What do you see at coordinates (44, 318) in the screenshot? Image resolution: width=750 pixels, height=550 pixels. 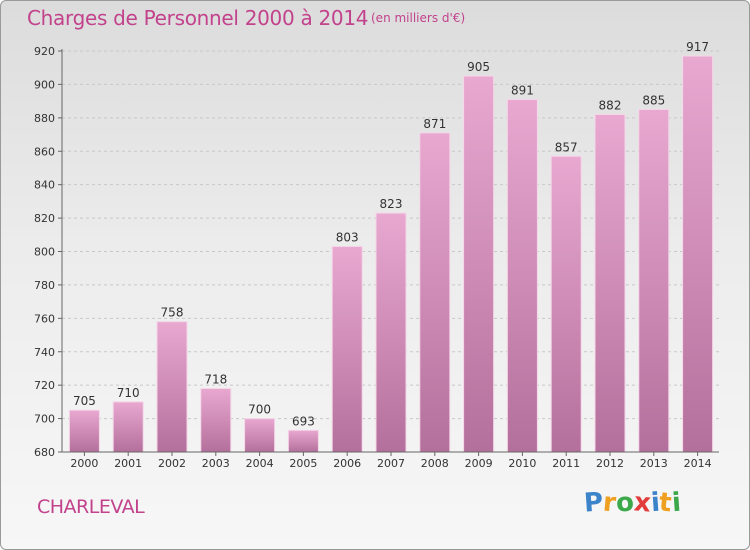 I see `y-tick-label: 760` at bounding box center [44, 318].